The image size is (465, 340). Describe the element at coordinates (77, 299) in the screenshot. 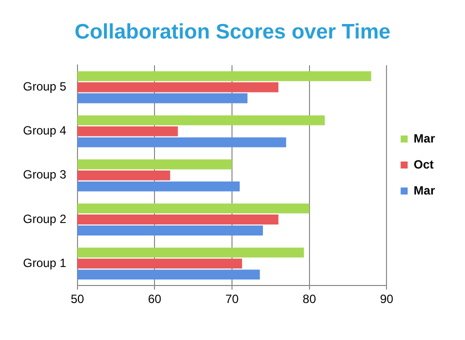

I see `x-tick-label: 50` at that location.